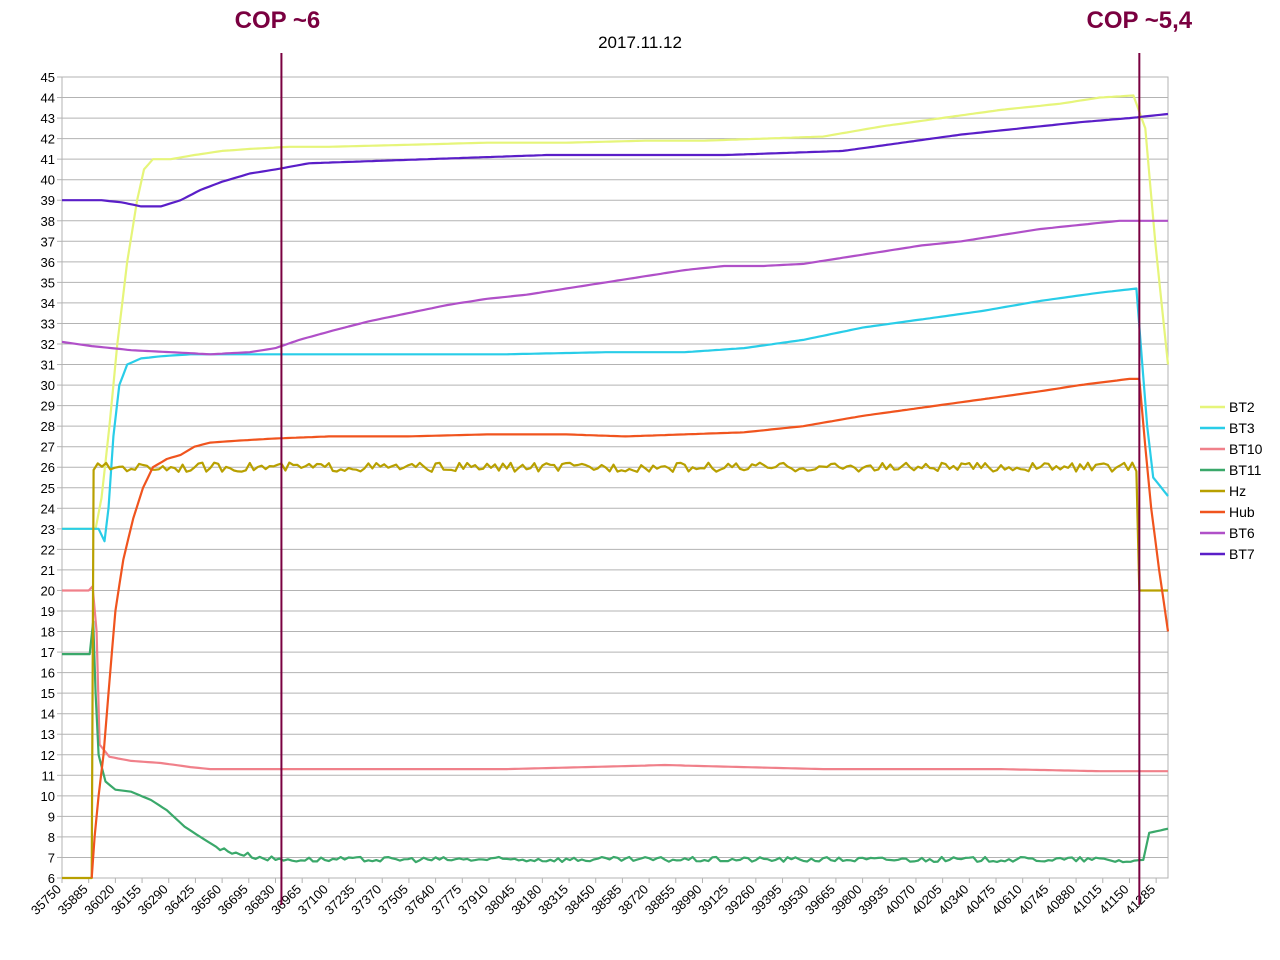 The height and width of the screenshot is (960, 1280). Describe the element at coordinates (48, 590) in the screenshot. I see `y-tick-label: 20` at that location.